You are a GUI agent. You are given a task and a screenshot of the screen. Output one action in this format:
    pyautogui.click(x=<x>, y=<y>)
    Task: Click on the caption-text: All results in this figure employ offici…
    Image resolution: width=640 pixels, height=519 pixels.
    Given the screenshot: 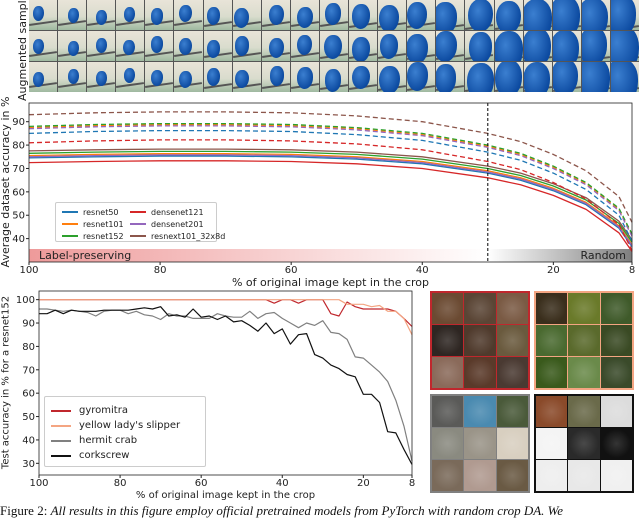 What is the action you would take?
    pyautogui.click(x=307, y=510)
    